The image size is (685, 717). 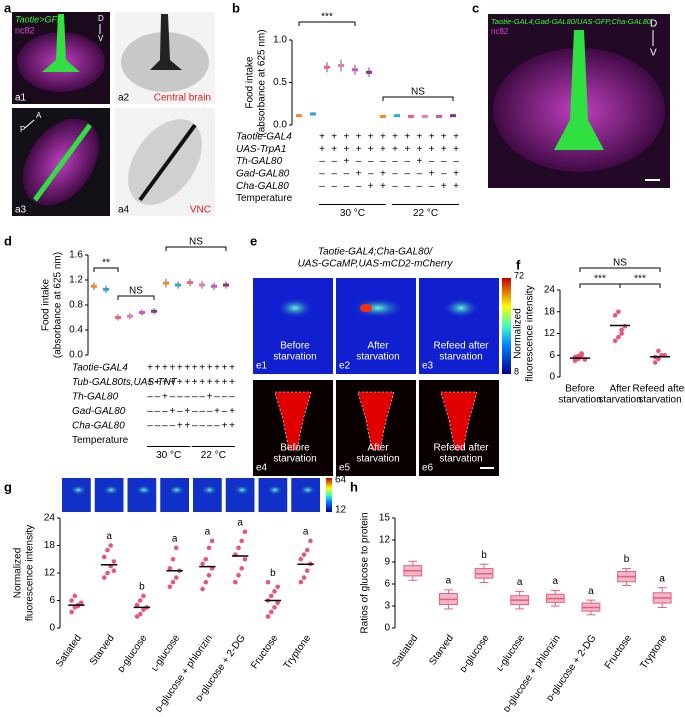 What do you see at coordinates (295, 346) in the screenshot?
I see `caption: Before` at bounding box center [295, 346].